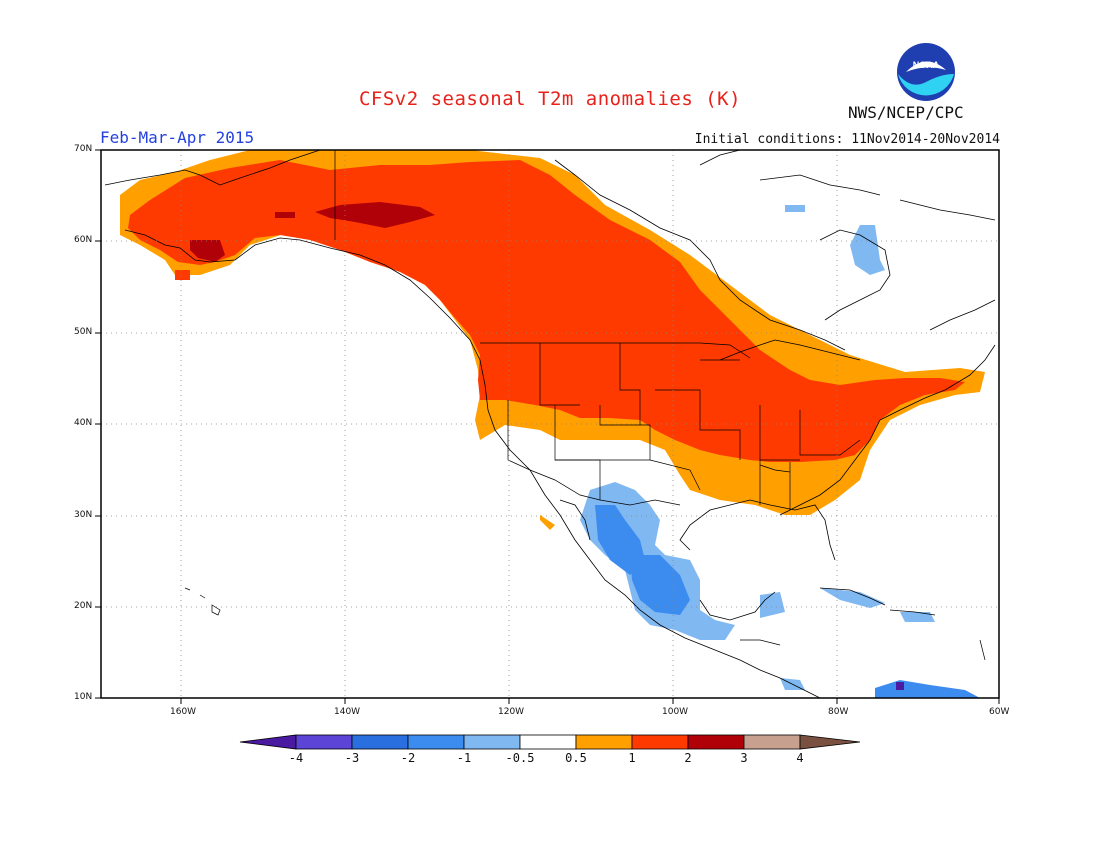 The width and height of the screenshot is (1100, 850). Describe the element at coordinates (576, 758) in the screenshot. I see `colorbar-label: 0.5` at that location.